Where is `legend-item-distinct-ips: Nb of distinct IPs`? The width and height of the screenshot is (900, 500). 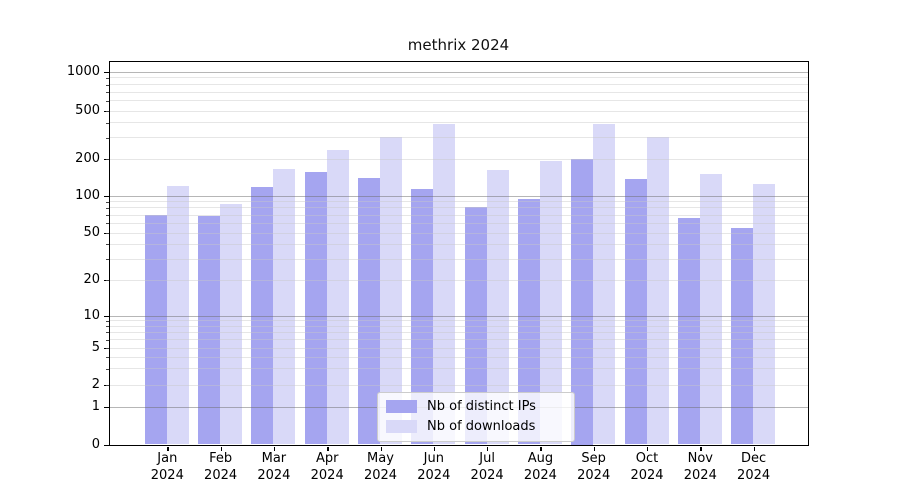
legend-item-distinct-ips: Nb of distinct IPs is located at coordinates (476, 406).